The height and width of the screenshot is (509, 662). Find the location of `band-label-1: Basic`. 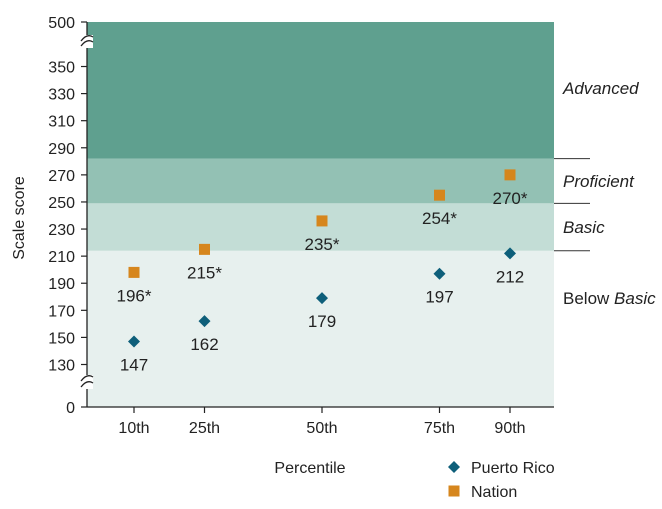

band-label-1: Basic is located at coordinates (584, 227).